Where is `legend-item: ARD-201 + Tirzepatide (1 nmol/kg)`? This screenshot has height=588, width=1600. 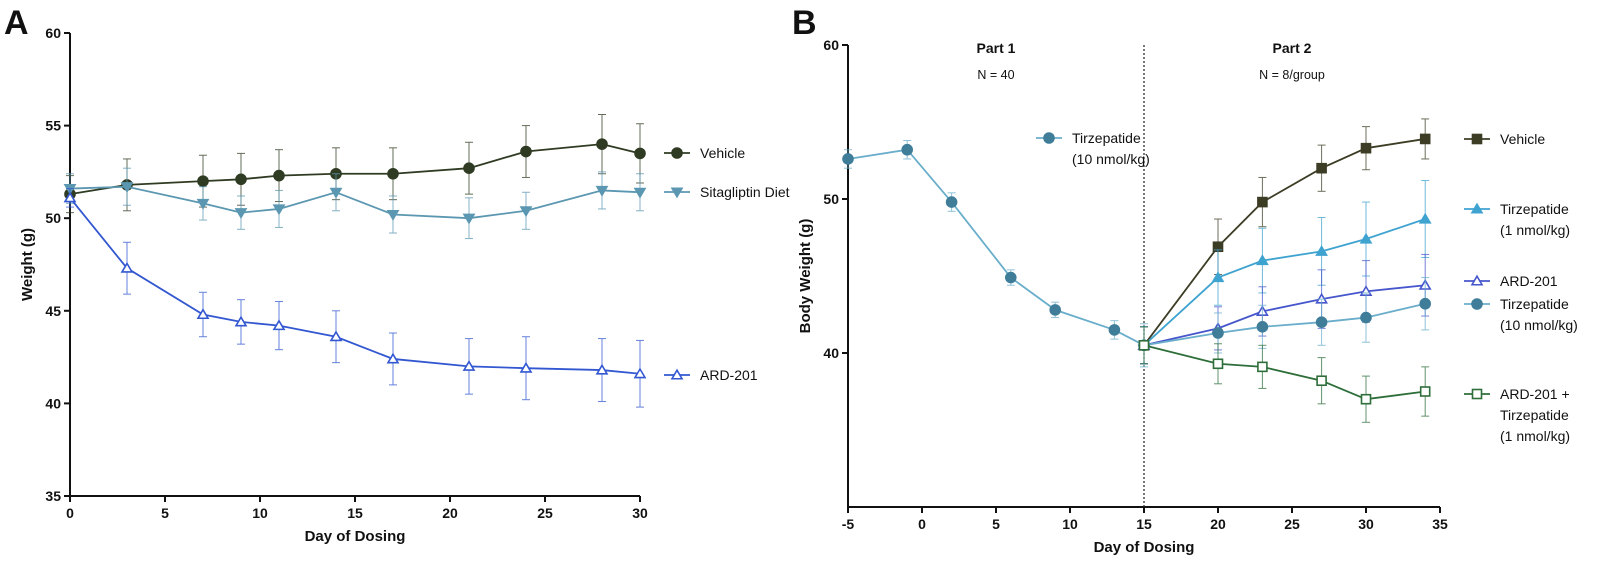 legend-item: ARD-201 + Tirzepatide (1 nmol/kg) is located at coordinates (1517, 415).